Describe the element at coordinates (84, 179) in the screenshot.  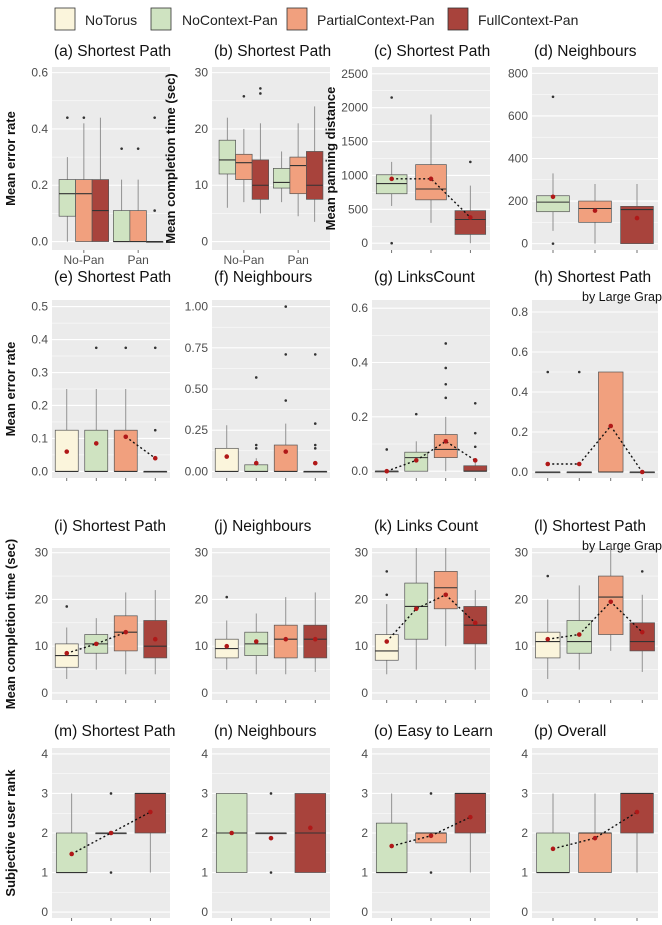
I see `box-partialcontext-pan-no-pan` at that location.